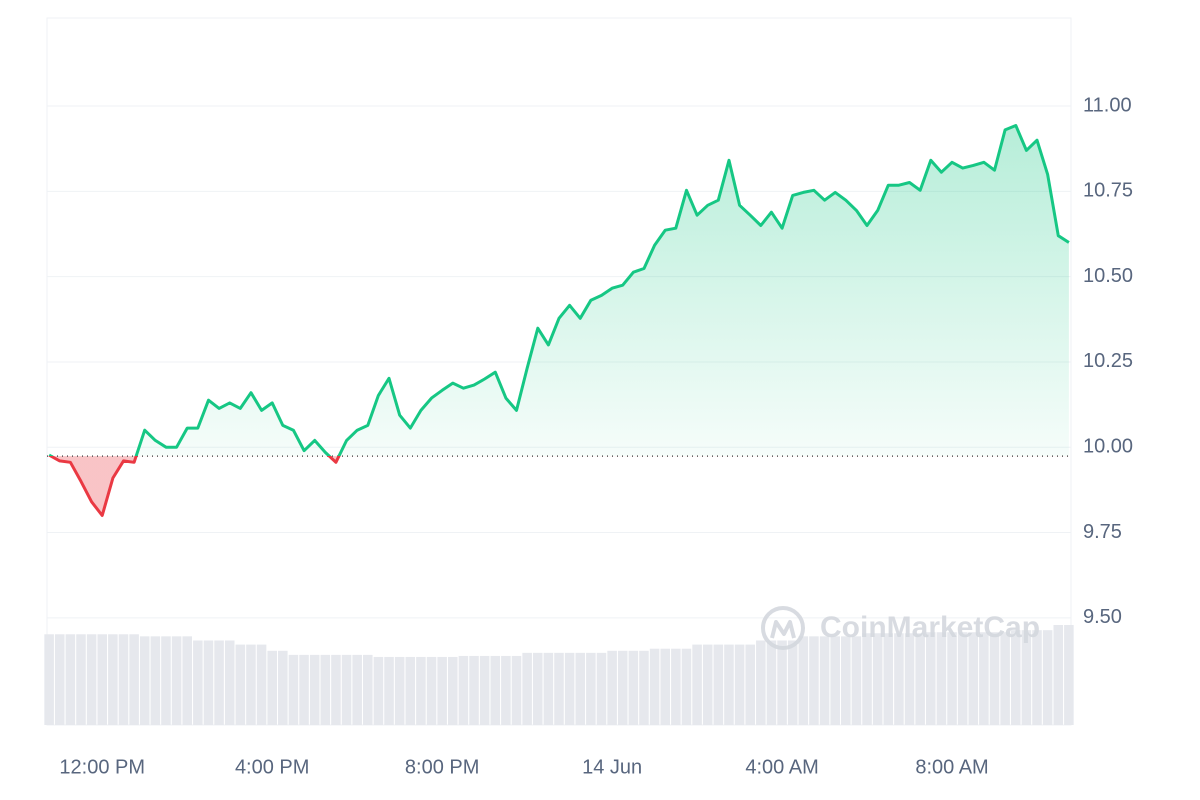 This screenshot has width=1200, height=800. Describe the element at coordinates (1108, 191) in the screenshot. I see `y-tick-label: 10.75` at that location.